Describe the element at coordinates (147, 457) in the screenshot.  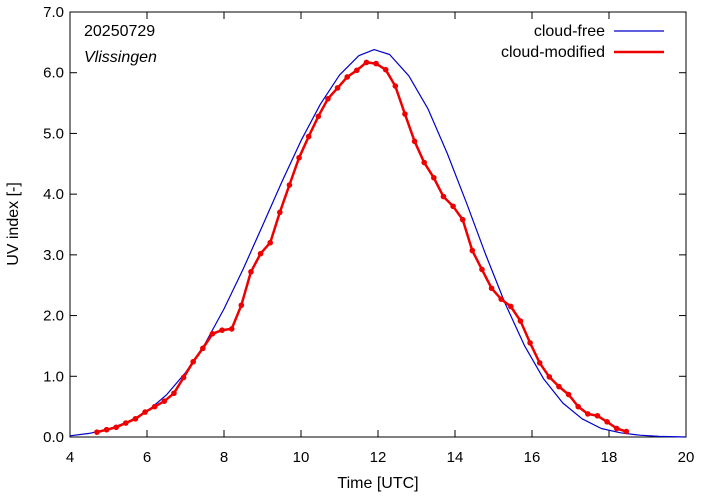
I see `x-tick-label: 6` at that location.